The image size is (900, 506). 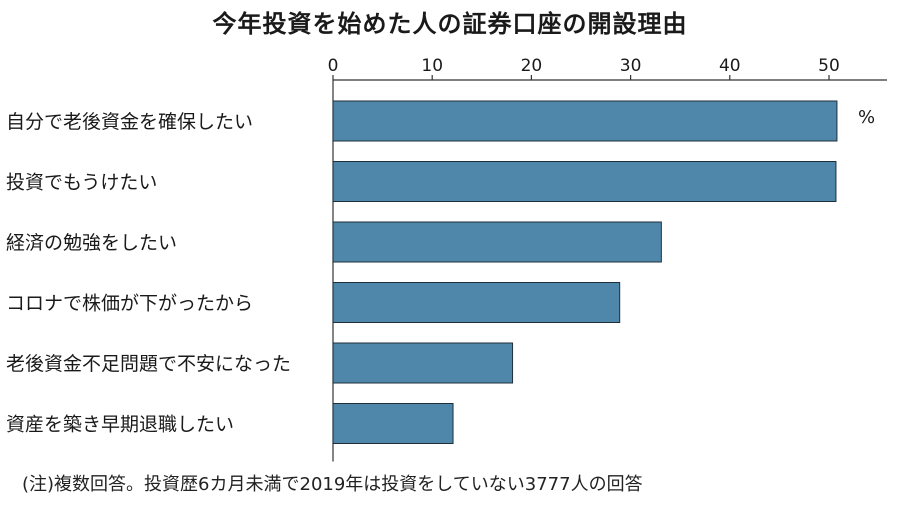 I want to click on x-tick-label: 30, so click(x=631, y=66).